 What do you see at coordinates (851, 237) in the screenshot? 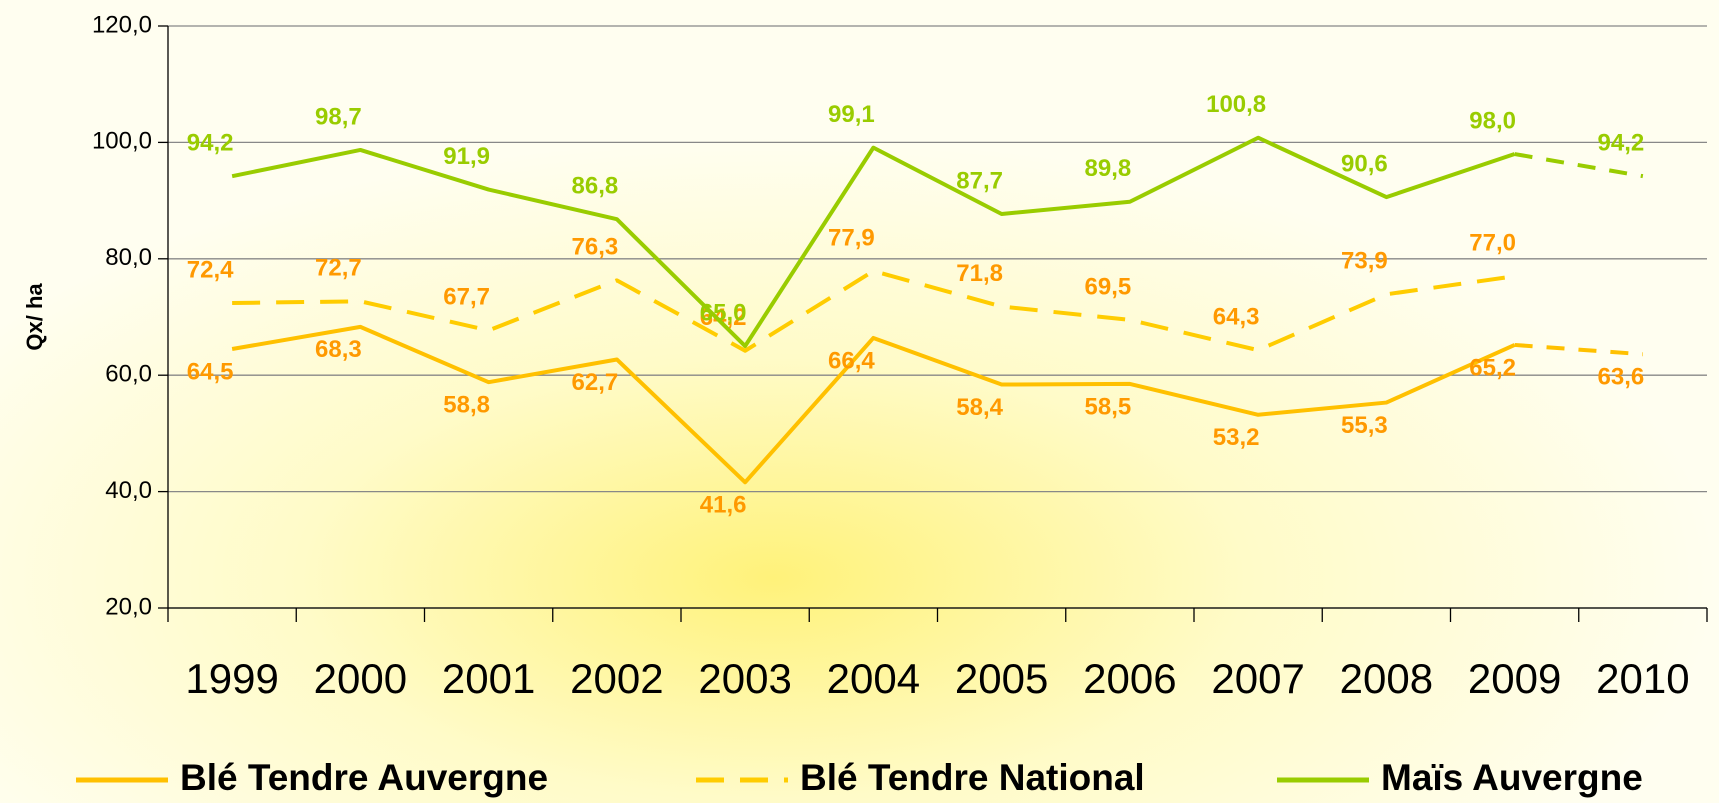
I see `data-label: 77,9` at bounding box center [851, 237].